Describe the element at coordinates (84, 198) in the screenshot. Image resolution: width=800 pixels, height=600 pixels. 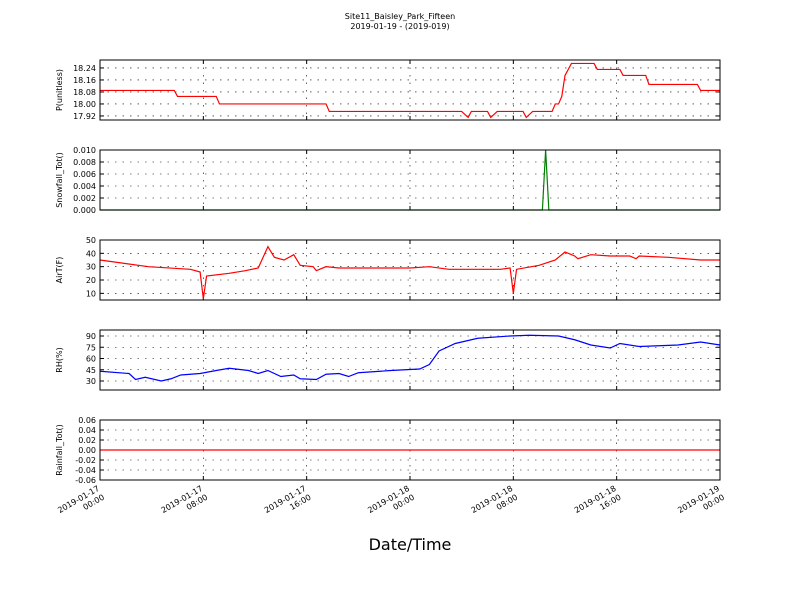
I see `y-tick-label: 0.002` at that location.